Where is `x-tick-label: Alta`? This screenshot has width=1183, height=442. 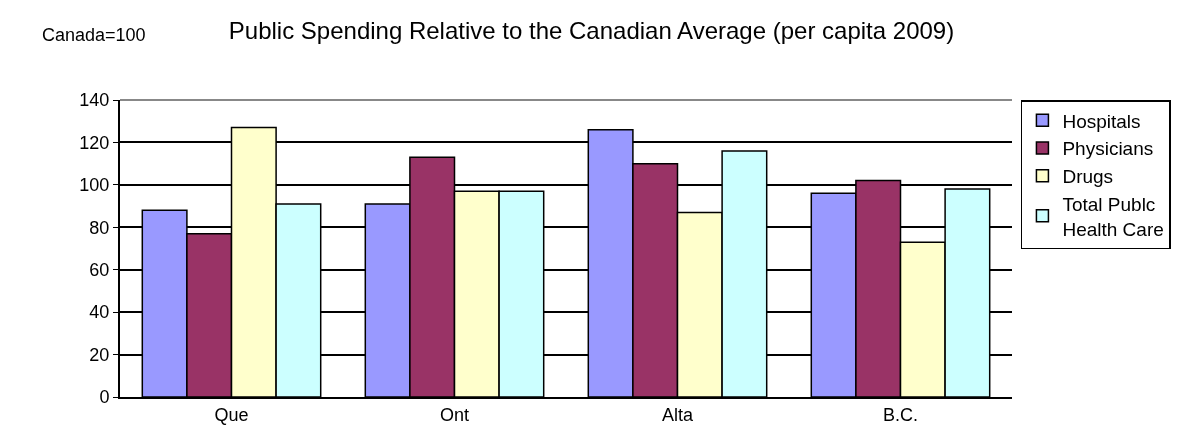
x-tick-label: Alta is located at coordinates (677, 414).